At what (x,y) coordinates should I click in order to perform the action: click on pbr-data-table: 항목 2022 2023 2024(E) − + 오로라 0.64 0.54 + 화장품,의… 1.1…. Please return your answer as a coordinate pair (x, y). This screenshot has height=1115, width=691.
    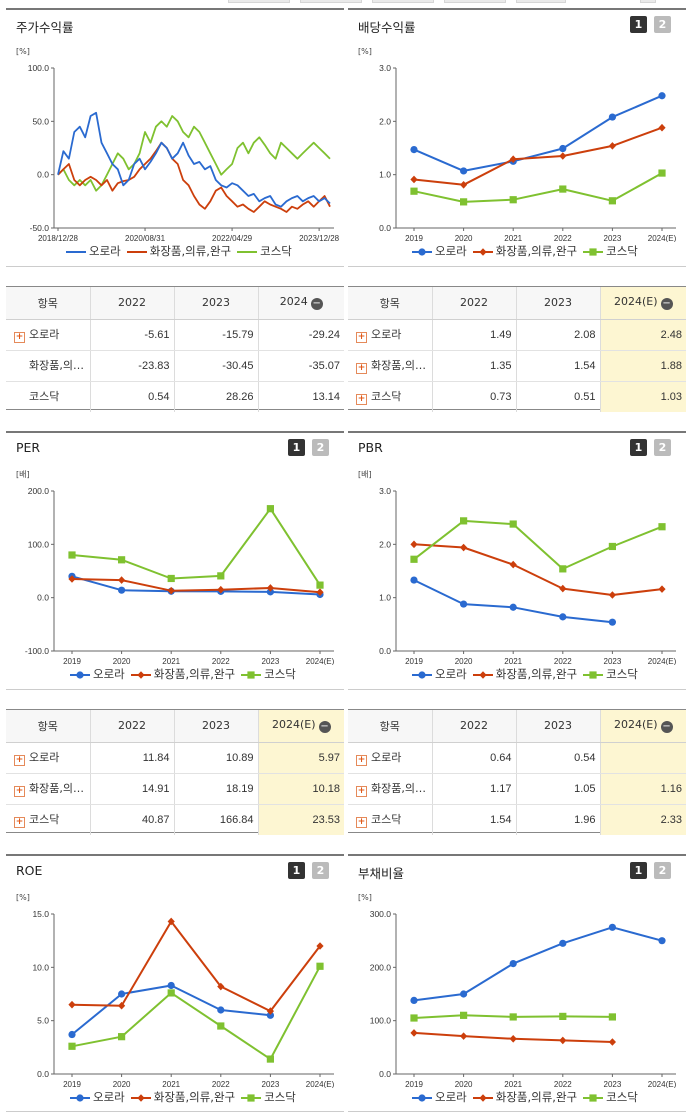
    Looking at the image, I should click on (517, 772).